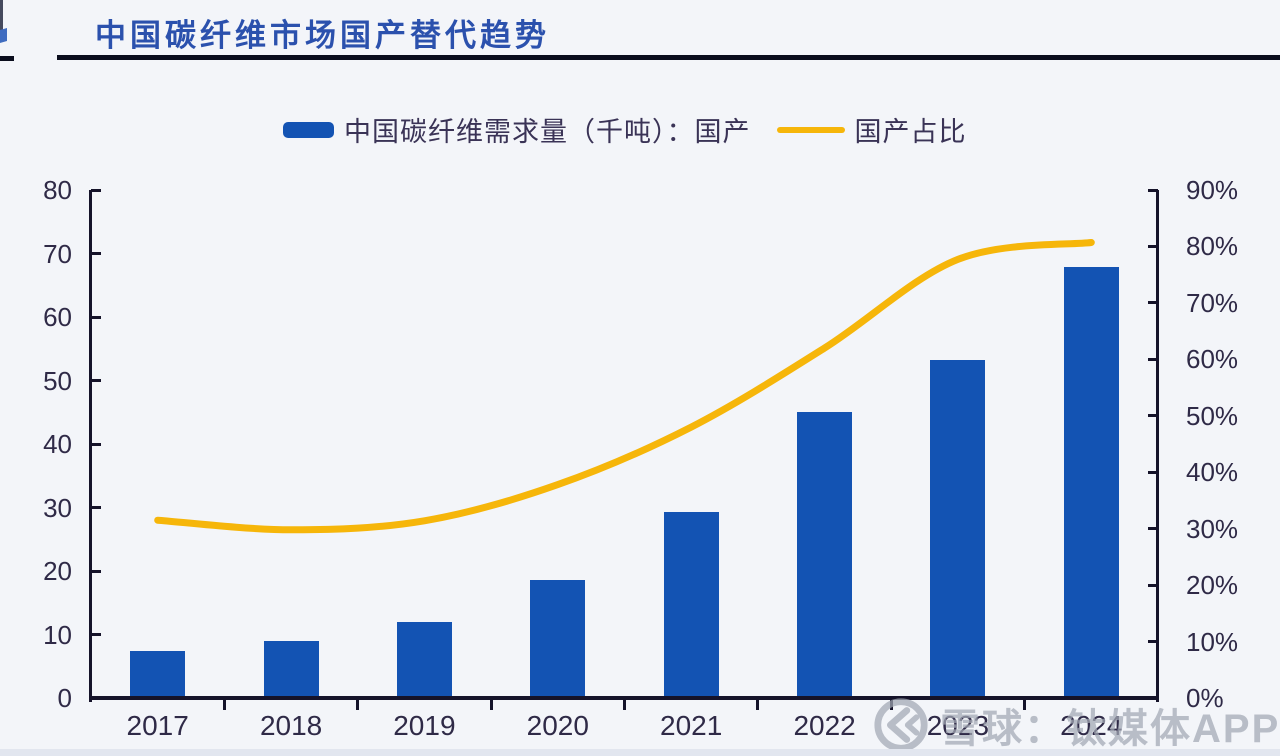 The width and height of the screenshot is (1280, 756). Describe the element at coordinates (57, 380) in the screenshot. I see `y-axis-label-left: 50` at that location.